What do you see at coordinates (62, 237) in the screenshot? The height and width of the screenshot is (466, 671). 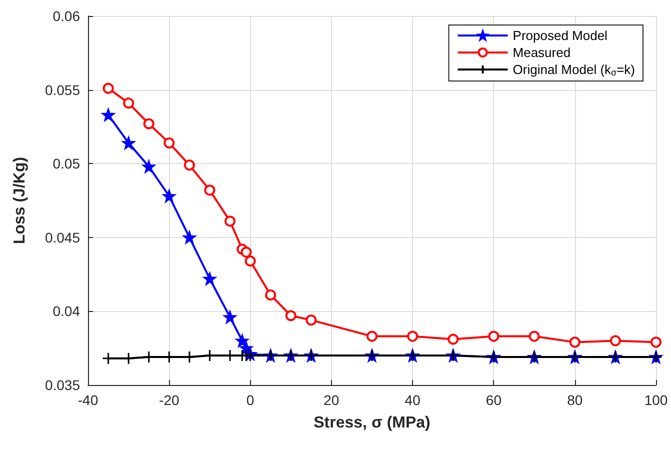 I see `y-tick-label: 0.045` at bounding box center [62, 237].